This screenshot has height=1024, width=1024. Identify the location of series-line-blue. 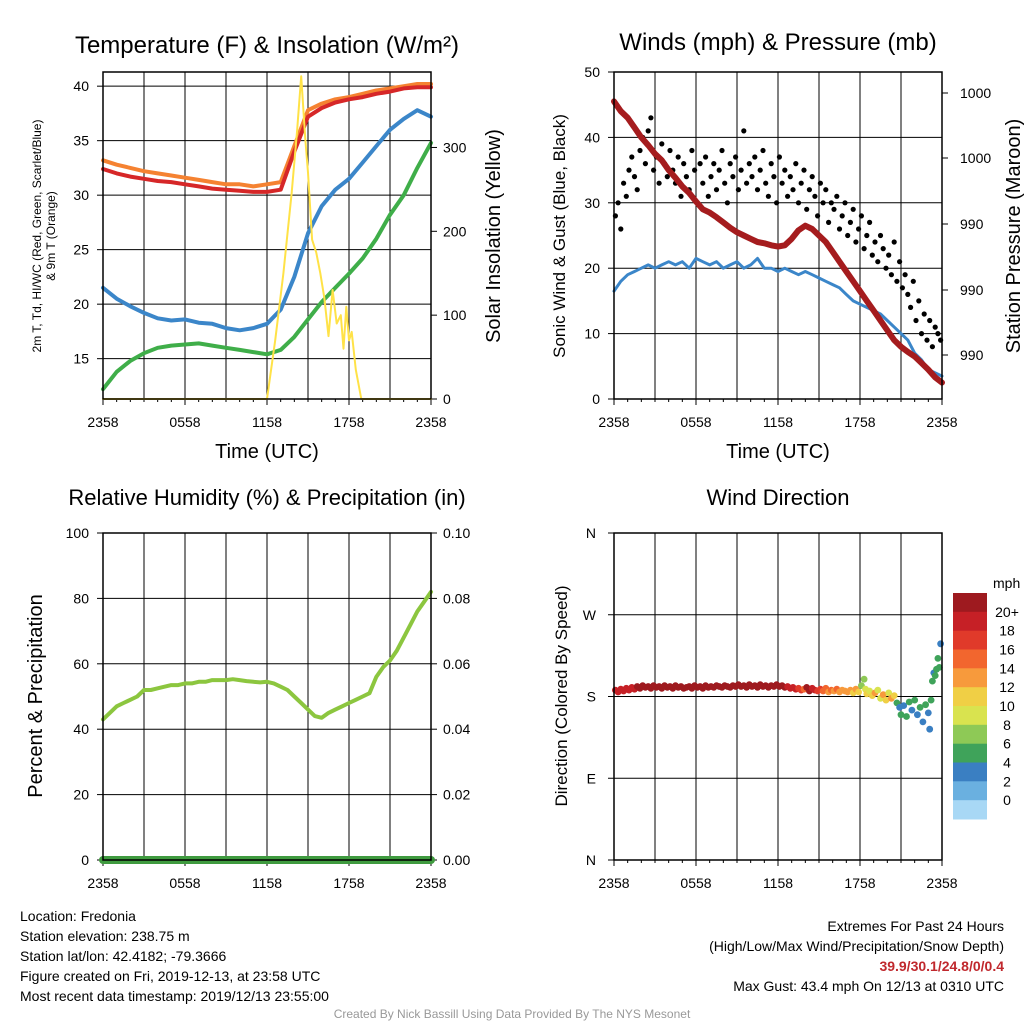
(267, 220).